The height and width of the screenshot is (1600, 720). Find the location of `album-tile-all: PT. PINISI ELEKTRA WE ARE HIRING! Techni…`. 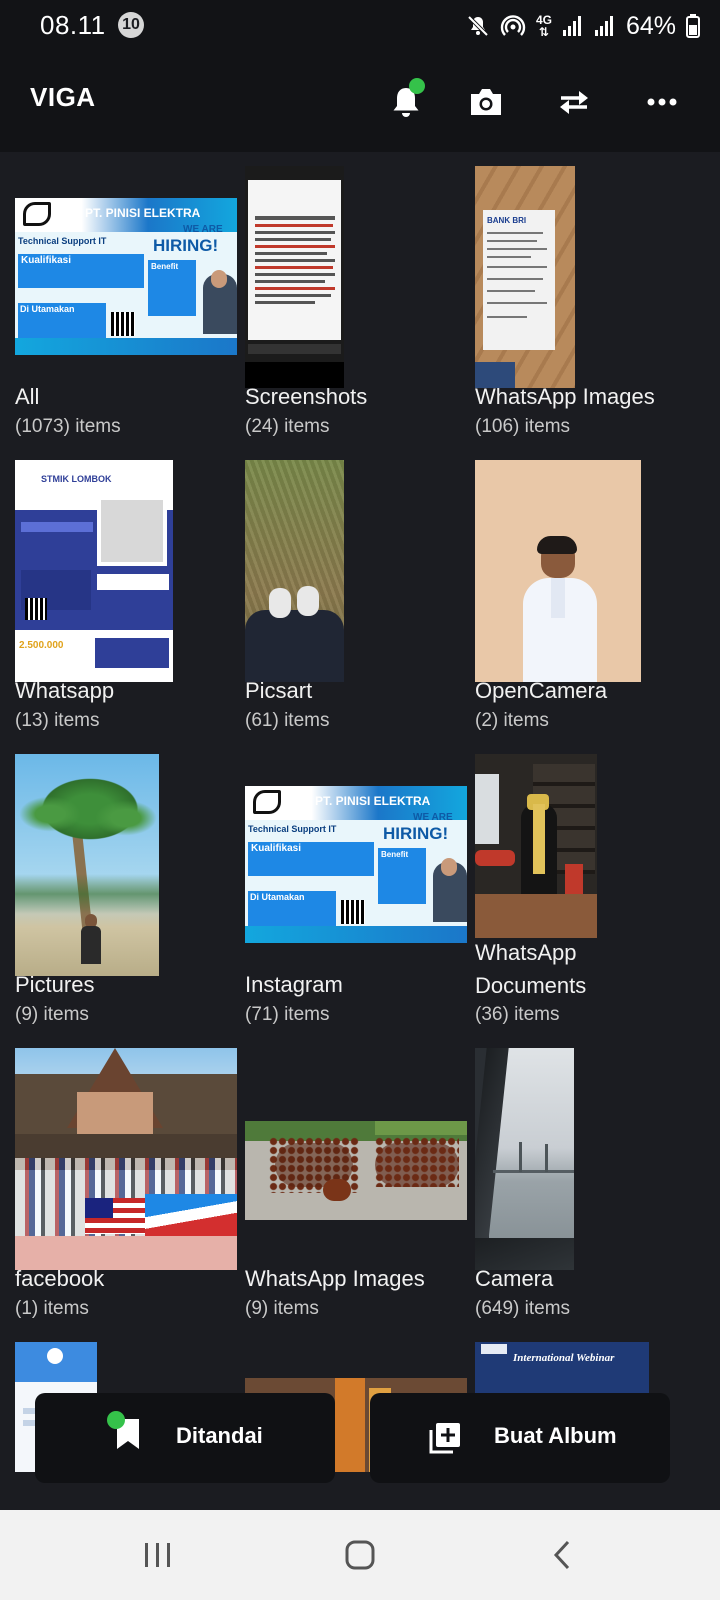

album-tile-all: PT. PINISI ELEKTRA WE ARE HIRING! Techni… is located at coordinates (130, 300).